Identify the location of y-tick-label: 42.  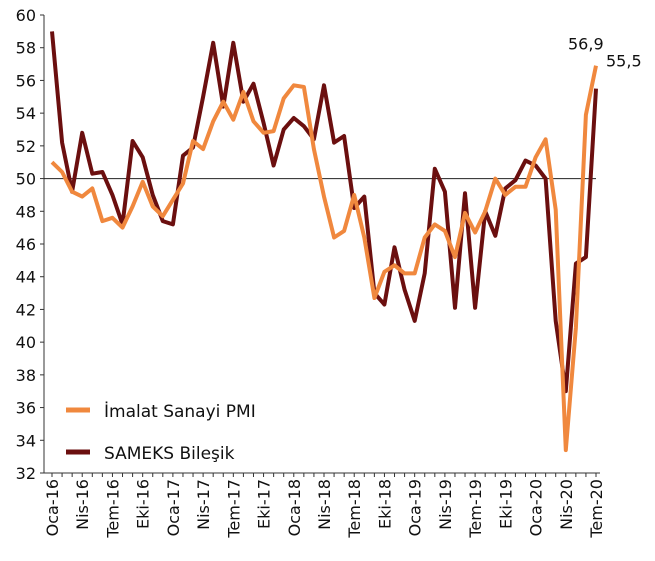
(26, 309).